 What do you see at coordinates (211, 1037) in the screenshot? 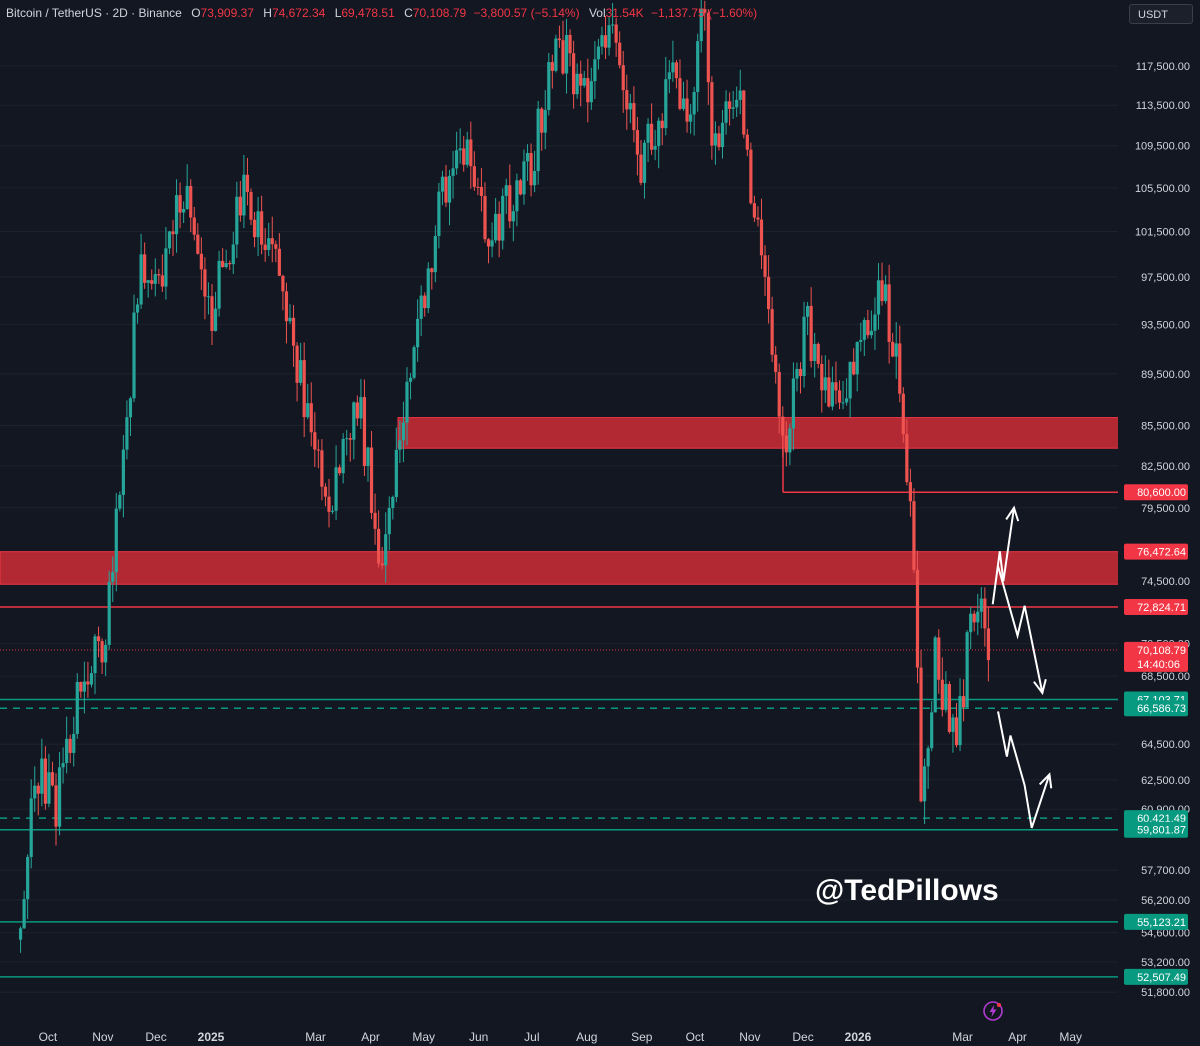
I see `x-tick-label: 2025` at bounding box center [211, 1037].